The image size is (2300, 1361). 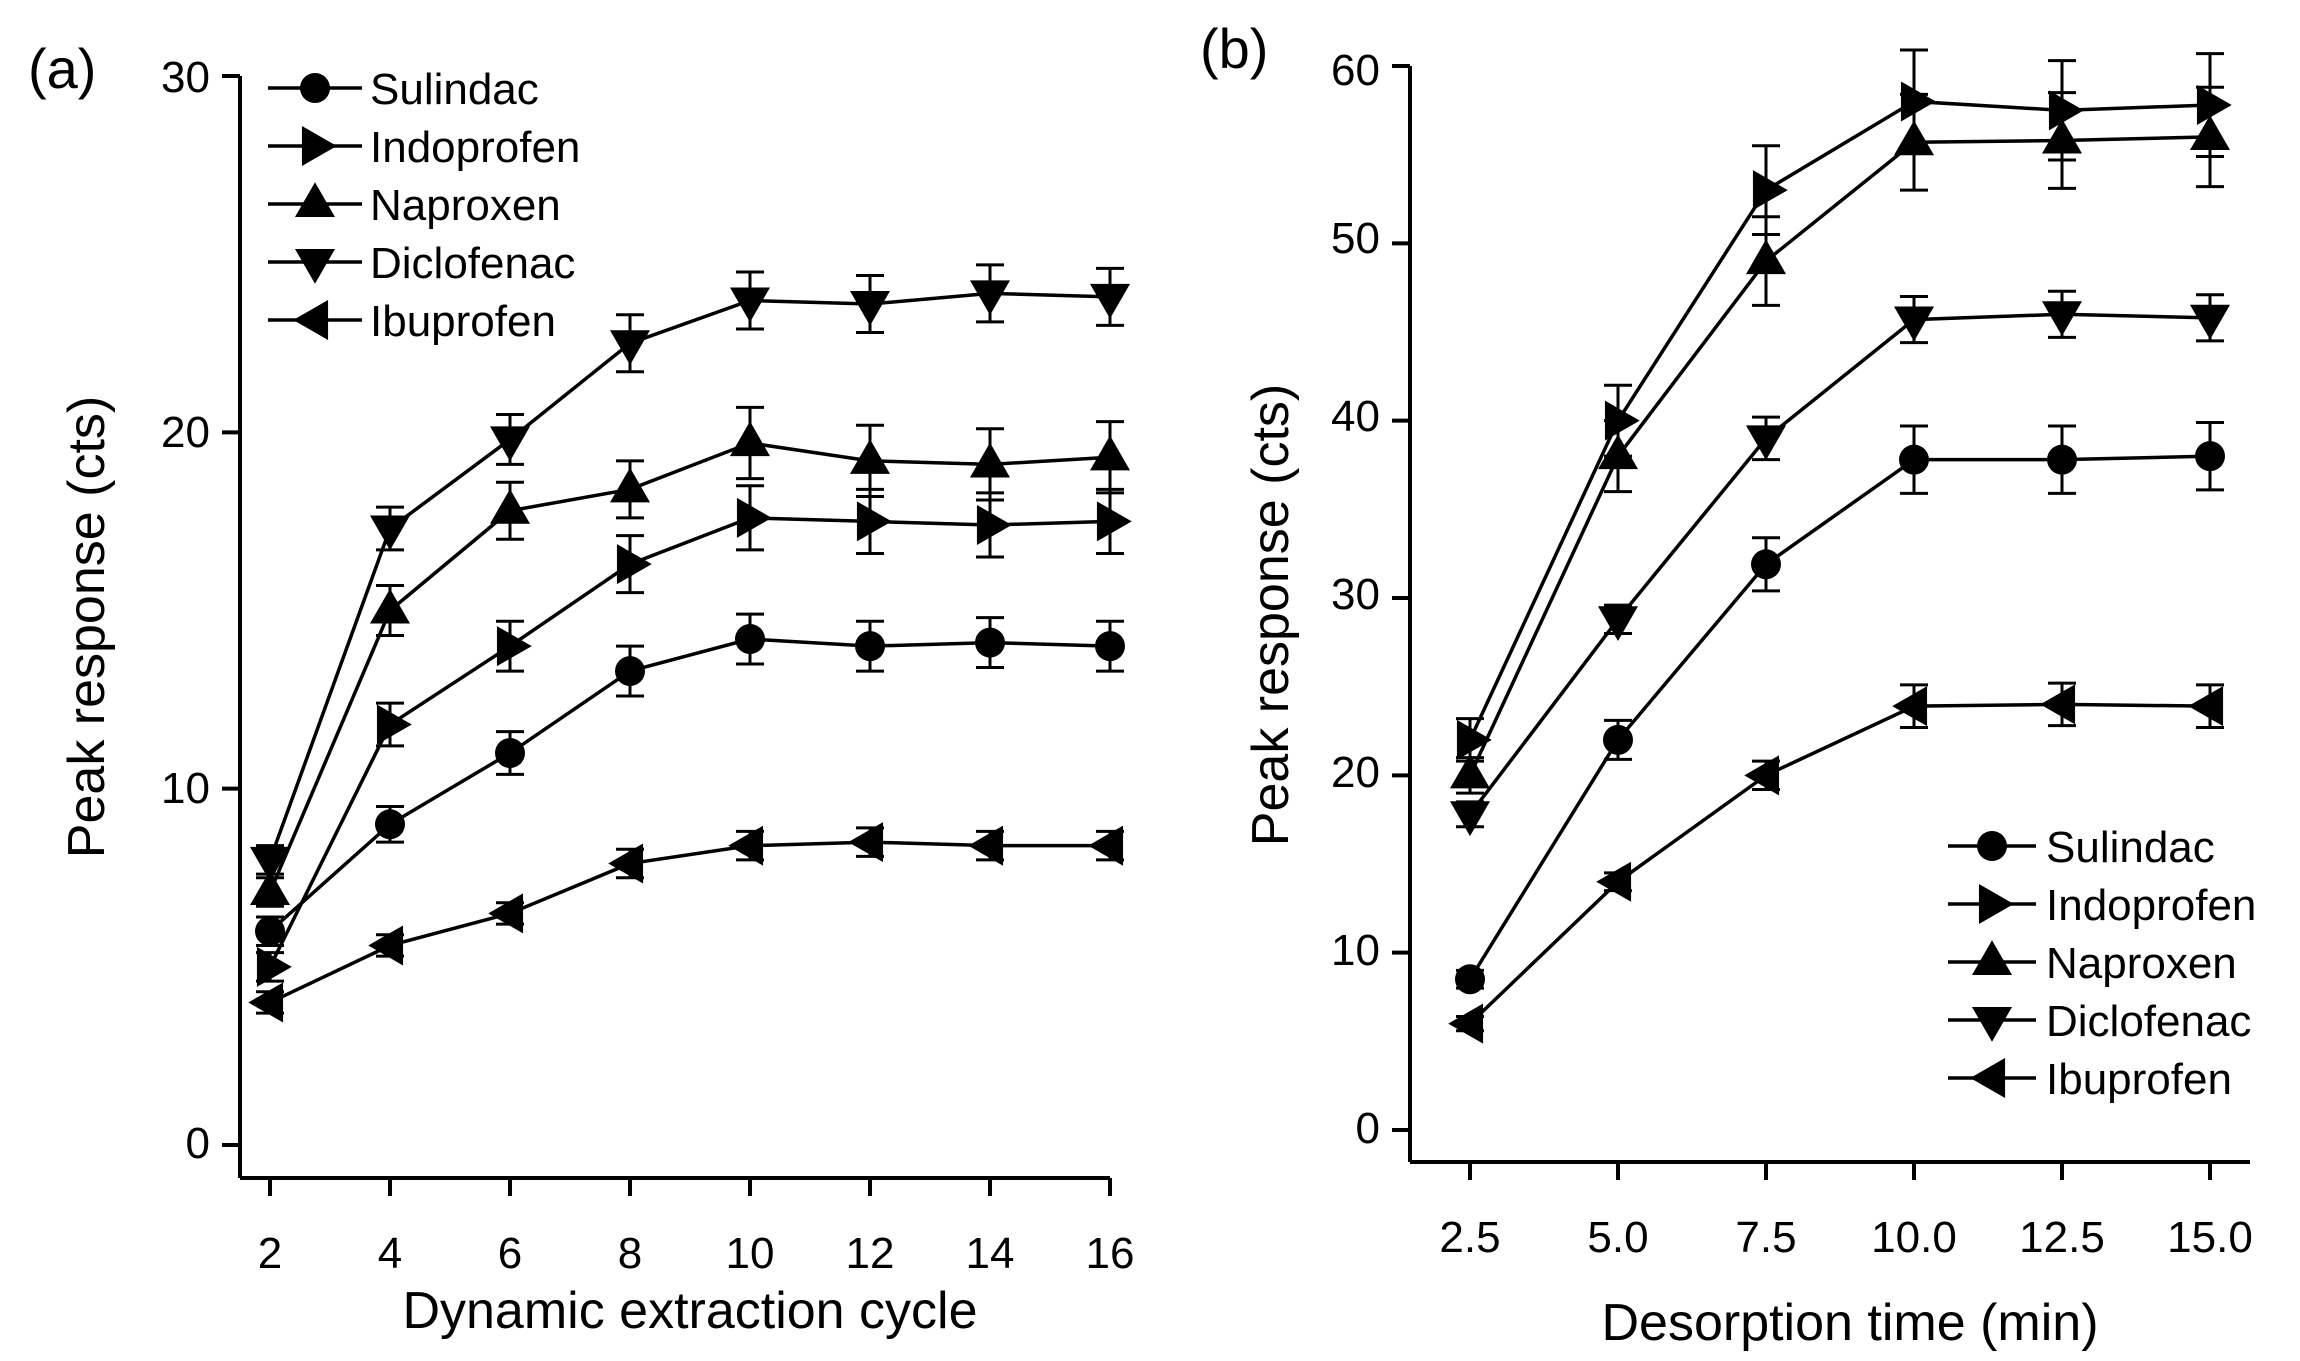 I want to click on panel-b-series-ibuprofen, so click(x=1836, y=862).